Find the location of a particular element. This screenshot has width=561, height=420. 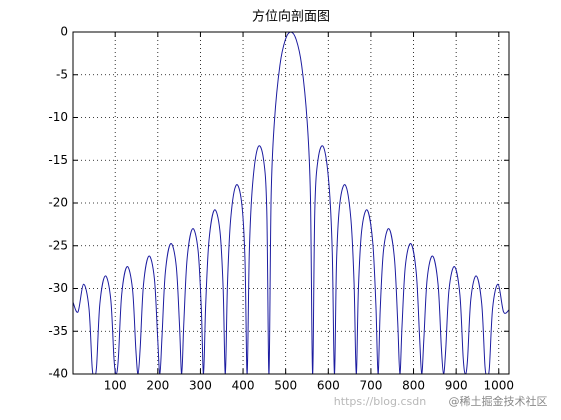

x-tick-label: 500 is located at coordinates (285, 386).